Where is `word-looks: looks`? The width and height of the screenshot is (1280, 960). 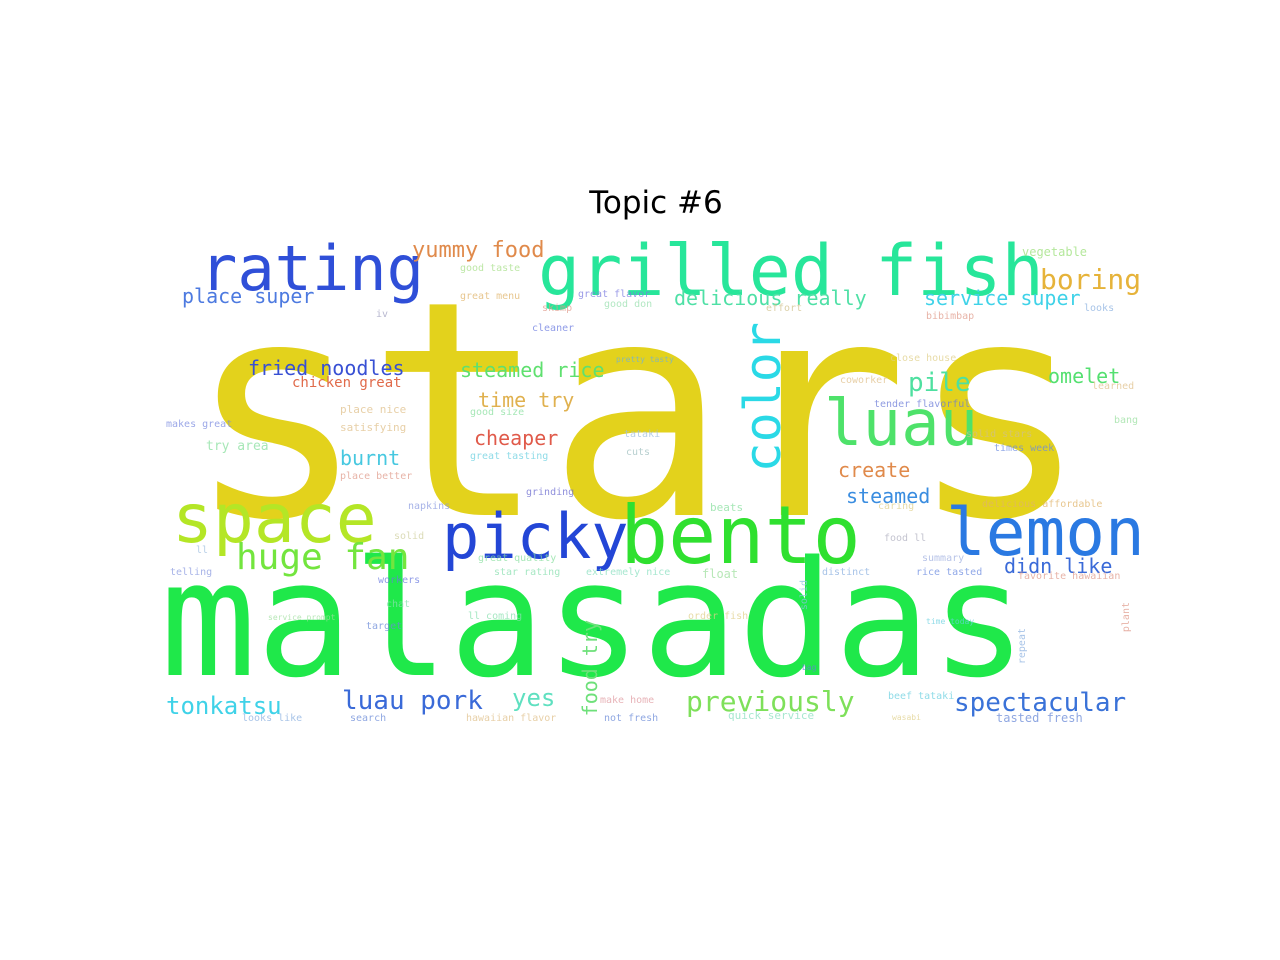 word-looks: looks is located at coordinates (1099, 308).